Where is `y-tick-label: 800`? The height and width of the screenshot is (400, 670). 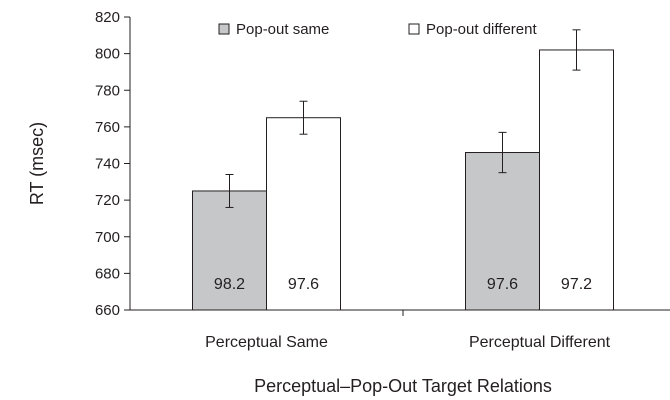
y-tick-label: 800 is located at coordinates (107, 54).